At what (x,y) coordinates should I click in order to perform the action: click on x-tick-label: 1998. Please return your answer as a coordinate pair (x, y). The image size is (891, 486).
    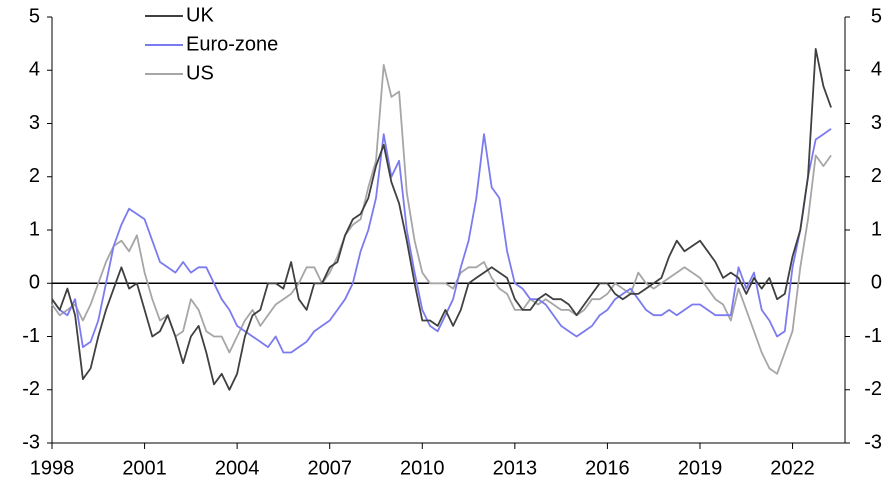
    Looking at the image, I should click on (52, 468).